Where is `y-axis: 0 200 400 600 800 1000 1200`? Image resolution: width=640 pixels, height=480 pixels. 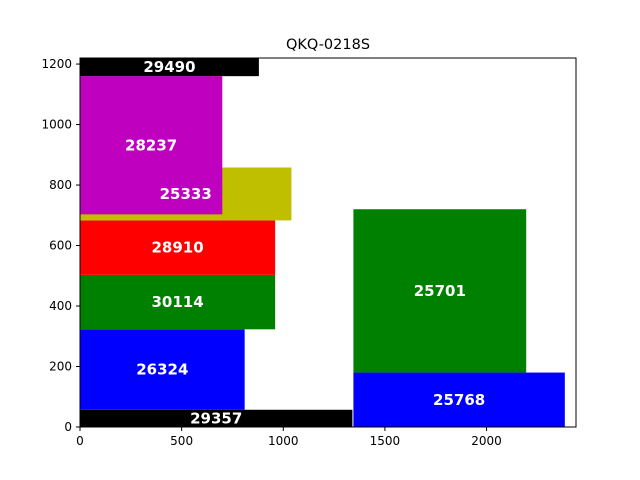 y-axis: 0 200 400 600 800 1000 1200 is located at coordinates (60, 245).